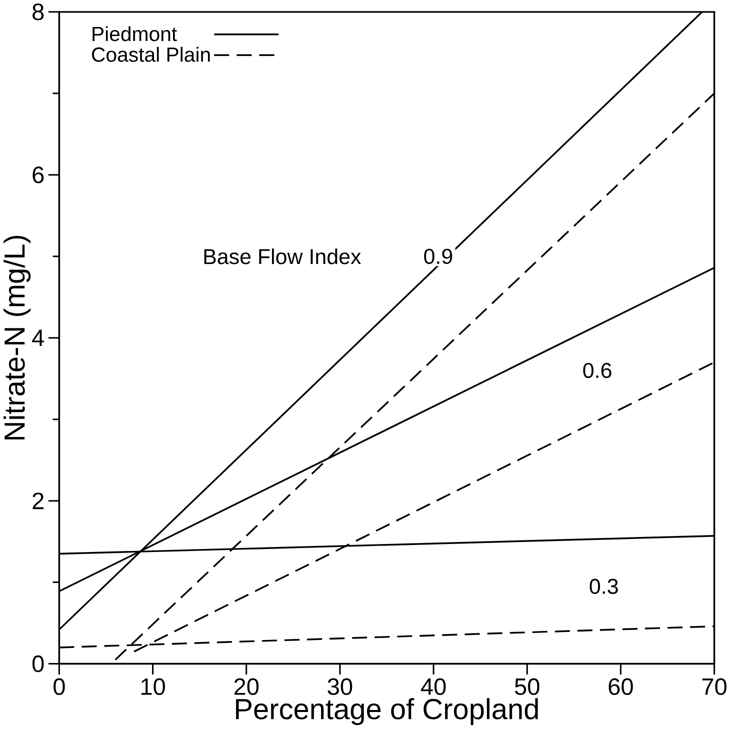 The height and width of the screenshot is (729, 731). Describe the element at coordinates (620, 687) in the screenshot. I see `x-tick-label: 60` at that location.